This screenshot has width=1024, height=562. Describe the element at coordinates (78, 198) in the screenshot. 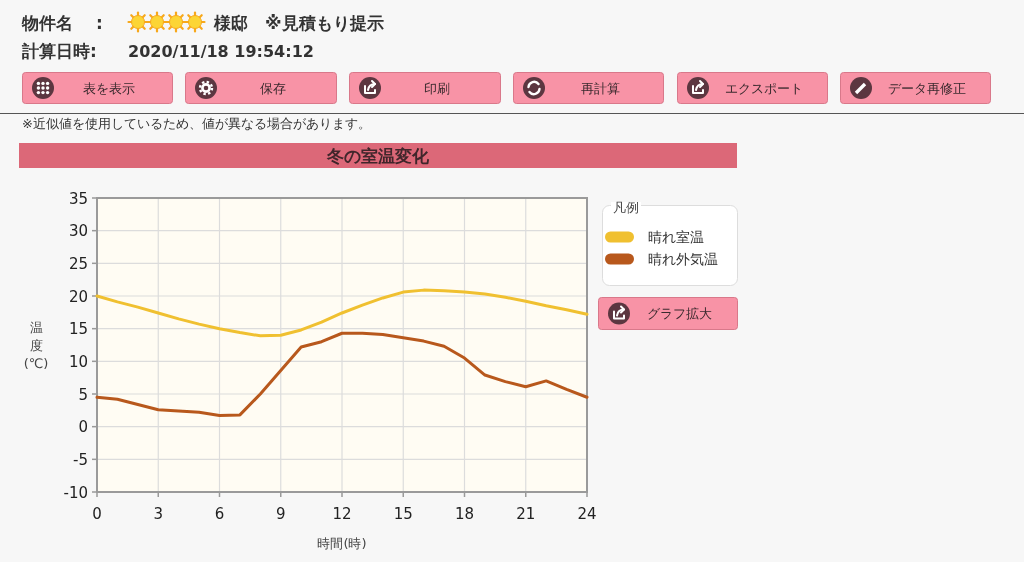

I see `y-tick-label: 35` at that location.